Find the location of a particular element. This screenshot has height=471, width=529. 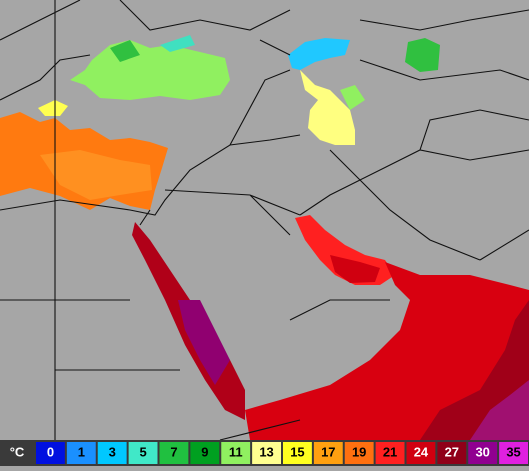

legend-label: 13 is located at coordinates (266, 451).